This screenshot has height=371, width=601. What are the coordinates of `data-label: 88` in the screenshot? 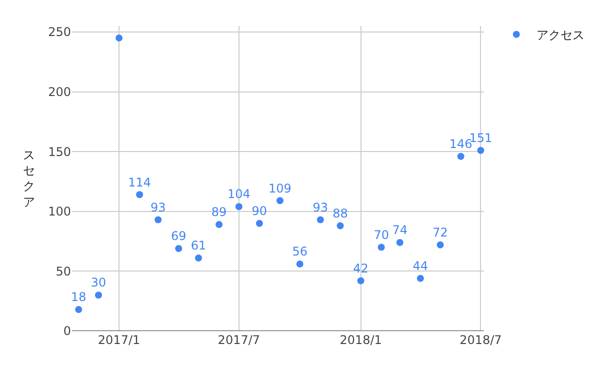 It's located at (340, 213).